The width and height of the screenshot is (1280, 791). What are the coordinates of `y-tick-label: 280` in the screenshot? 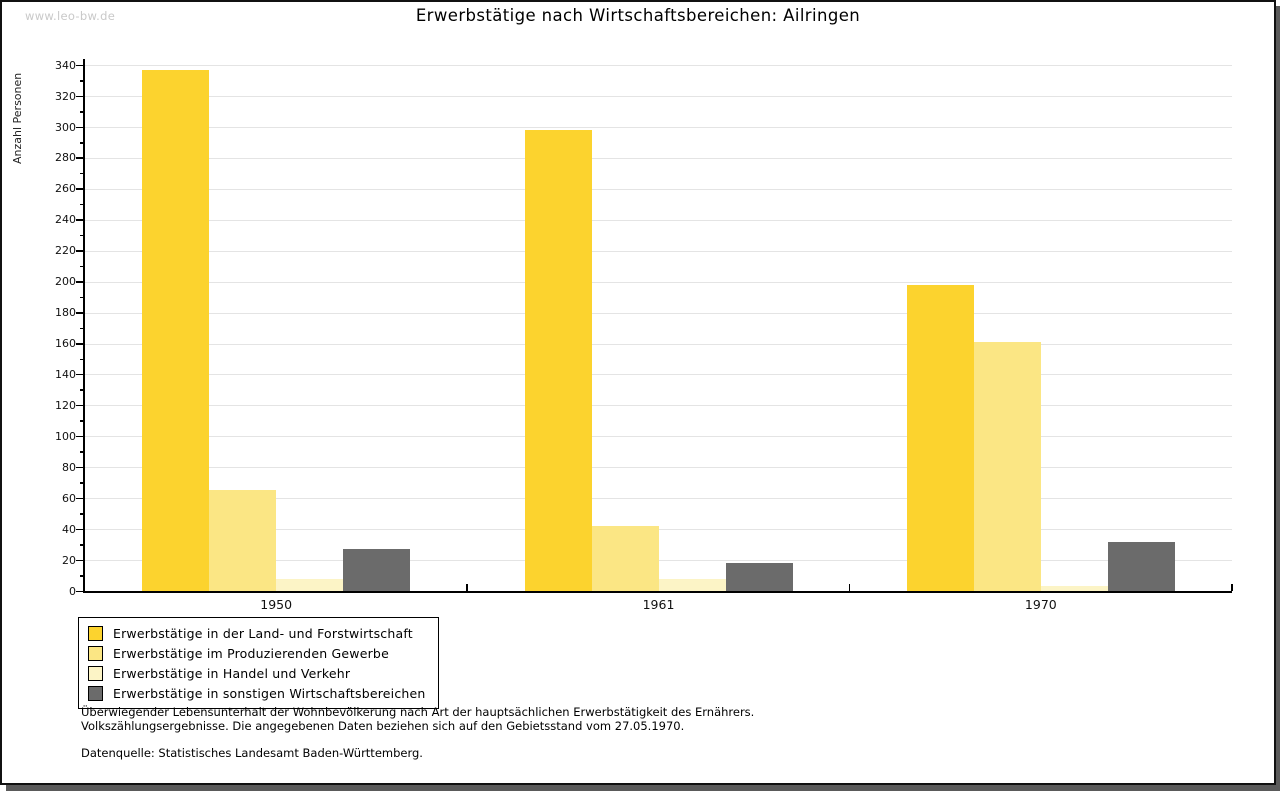 It's located at (65, 158).